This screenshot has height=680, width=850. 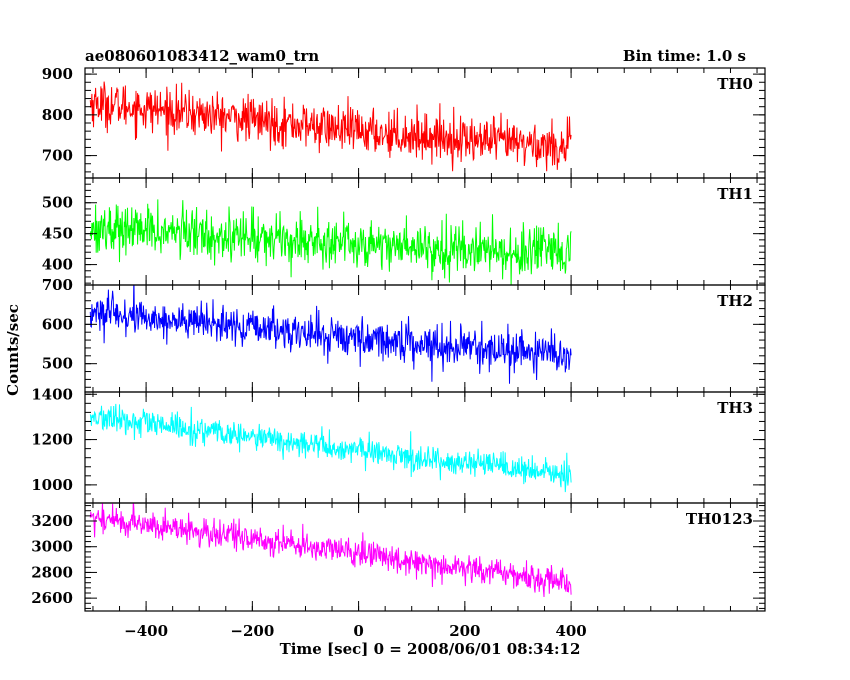 I want to click on x-tick-label: −400, so click(x=146, y=631).